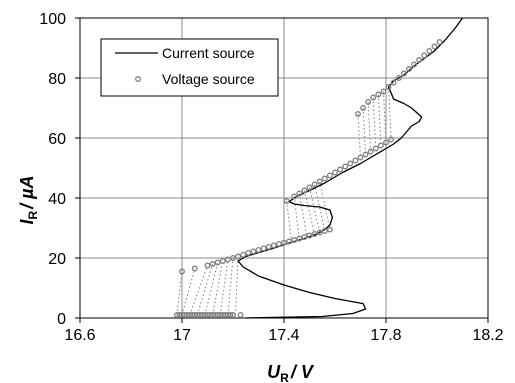 This screenshot has width=515, height=383. What do you see at coordinates (291, 372) in the screenshot?
I see `x-axis-title: UR / V` at bounding box center [291, 372].